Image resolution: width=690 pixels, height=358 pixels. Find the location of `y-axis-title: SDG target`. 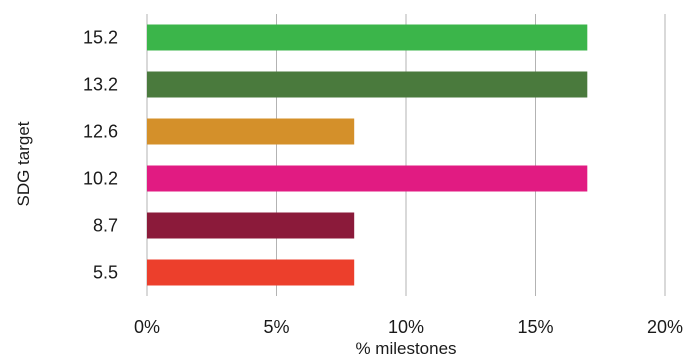

y-axis-title: SDG target is located at coordinates (23, 163).